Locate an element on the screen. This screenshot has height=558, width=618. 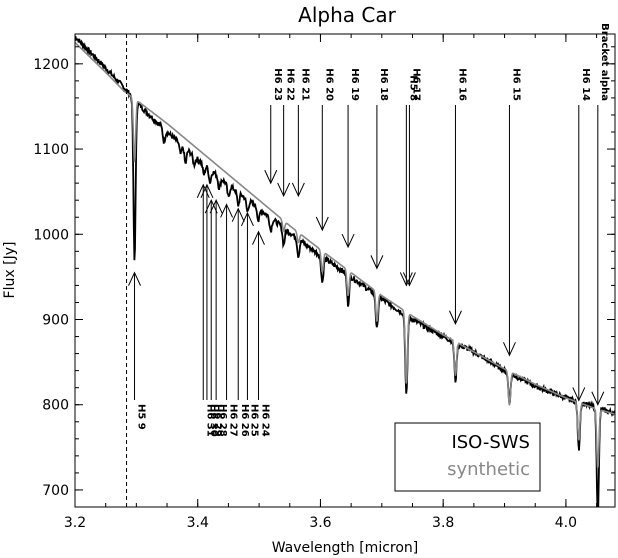
x-tick-label: 3.6 is located at coordinates (320, 523).